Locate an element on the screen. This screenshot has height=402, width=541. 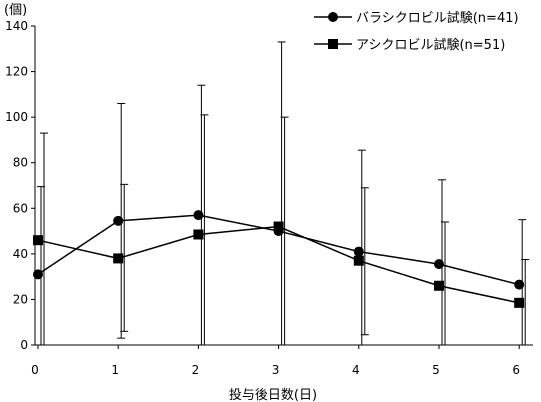
y-tick-label: 40 is located at coordinates (20, 254).